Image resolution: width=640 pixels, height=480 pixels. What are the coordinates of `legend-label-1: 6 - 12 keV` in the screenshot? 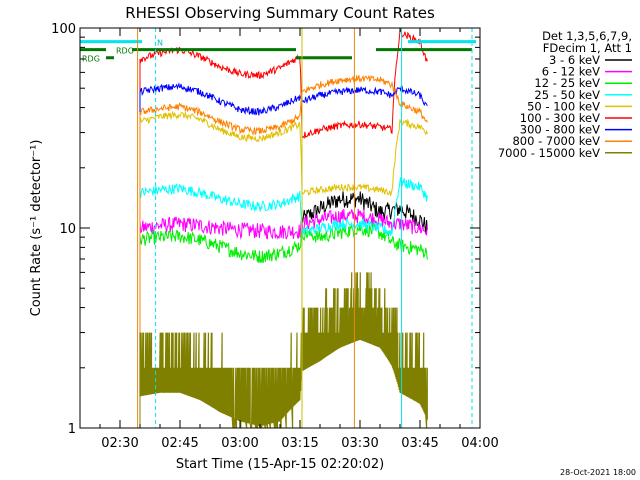 It's located at (571, 72).